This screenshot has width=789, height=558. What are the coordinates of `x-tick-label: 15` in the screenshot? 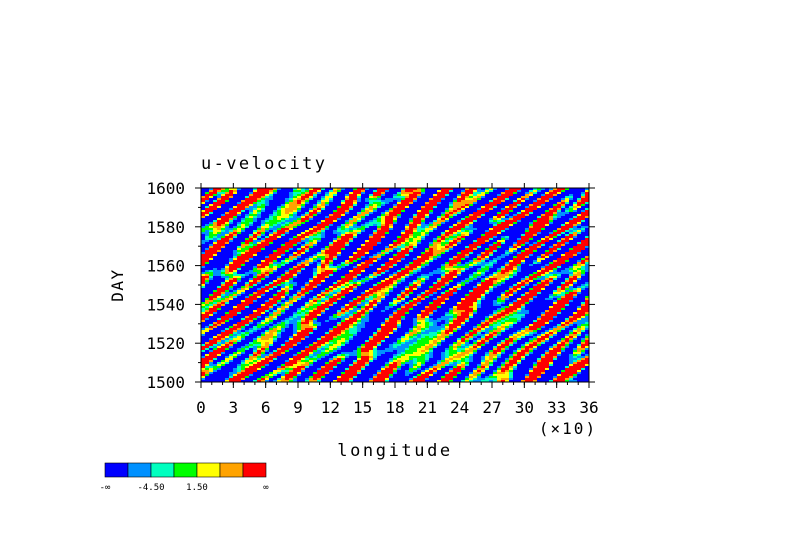 It's located at (362, 407).